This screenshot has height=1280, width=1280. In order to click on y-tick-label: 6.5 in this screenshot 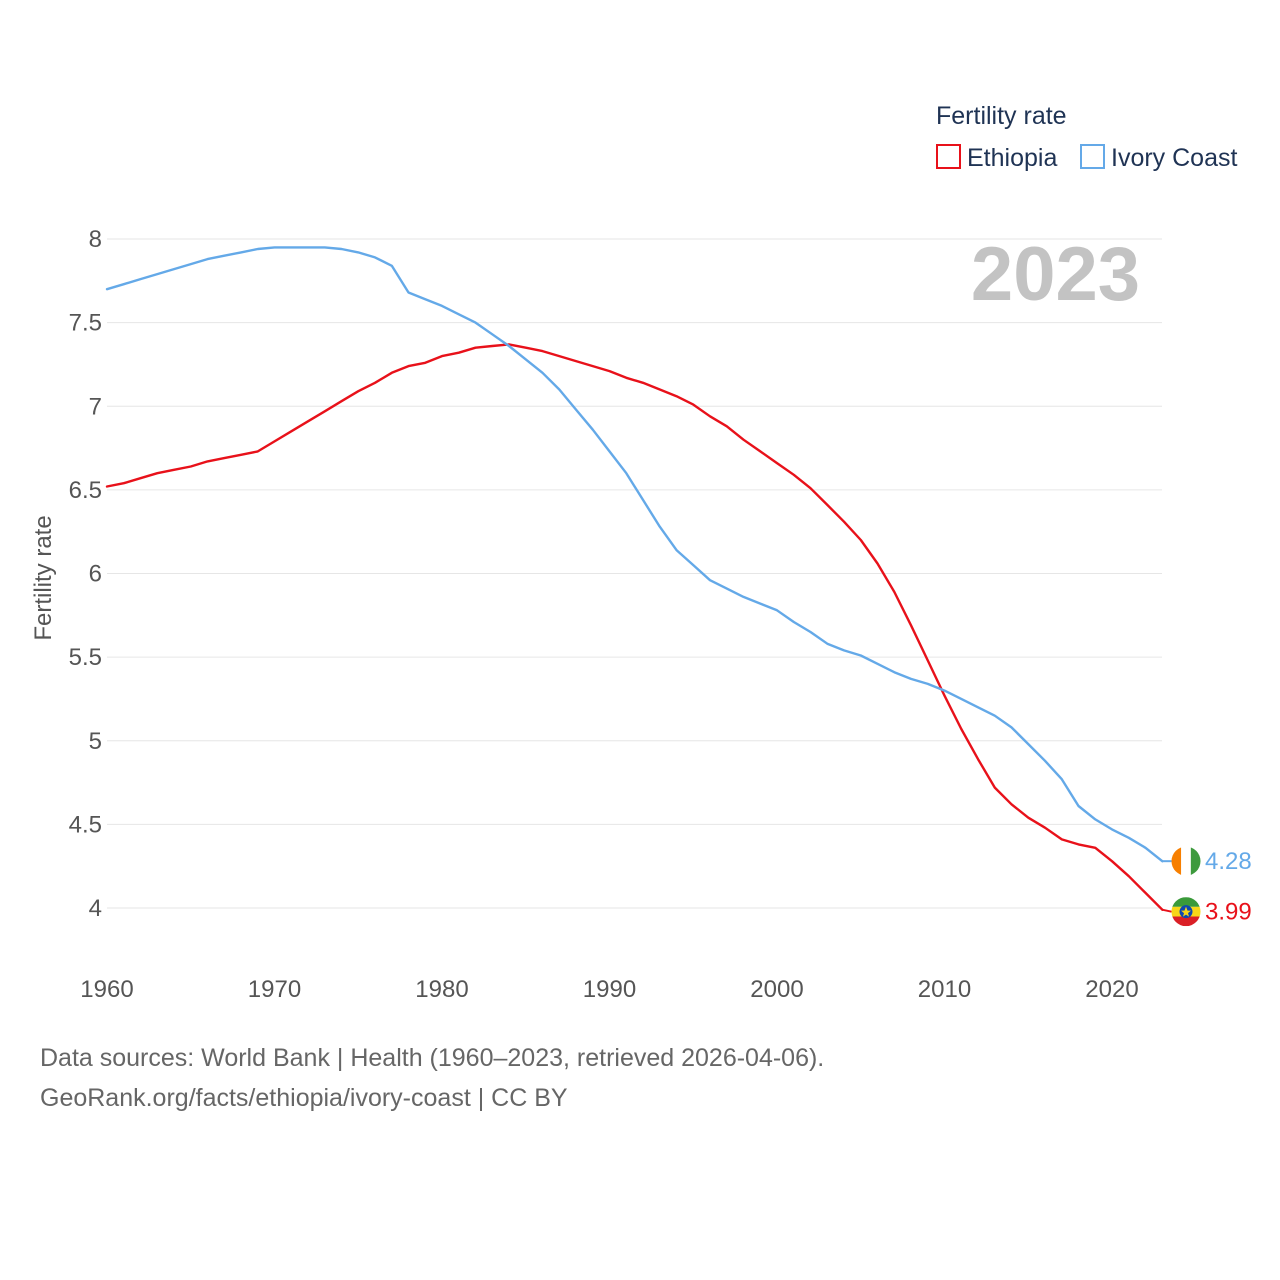, I will do `click(85, 490)`.